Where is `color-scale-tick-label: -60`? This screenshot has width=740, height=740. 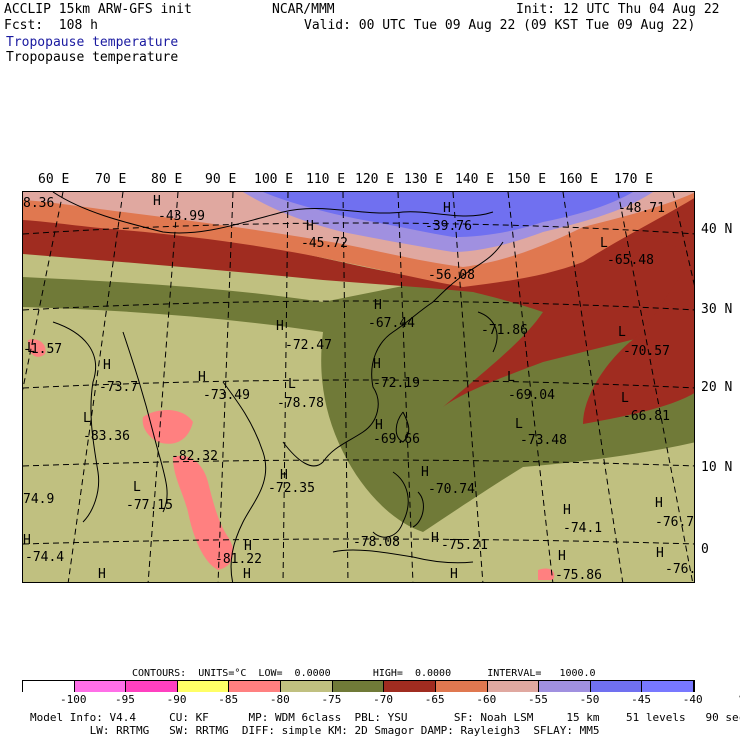 color-scale-tick-label: -60 is located at coordinates (486, 699).